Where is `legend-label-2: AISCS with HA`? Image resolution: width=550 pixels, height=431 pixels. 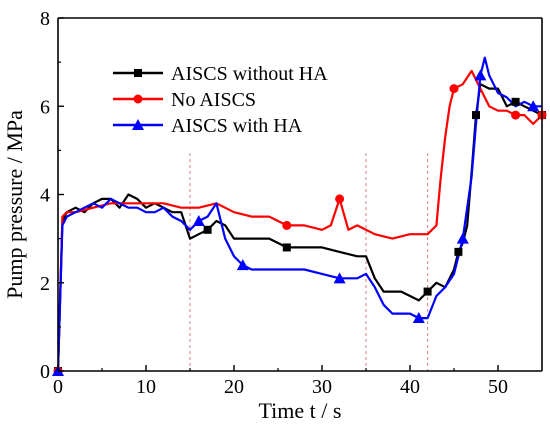 legend-label-2: AISCS with HA is located at coordinates (237, 126).